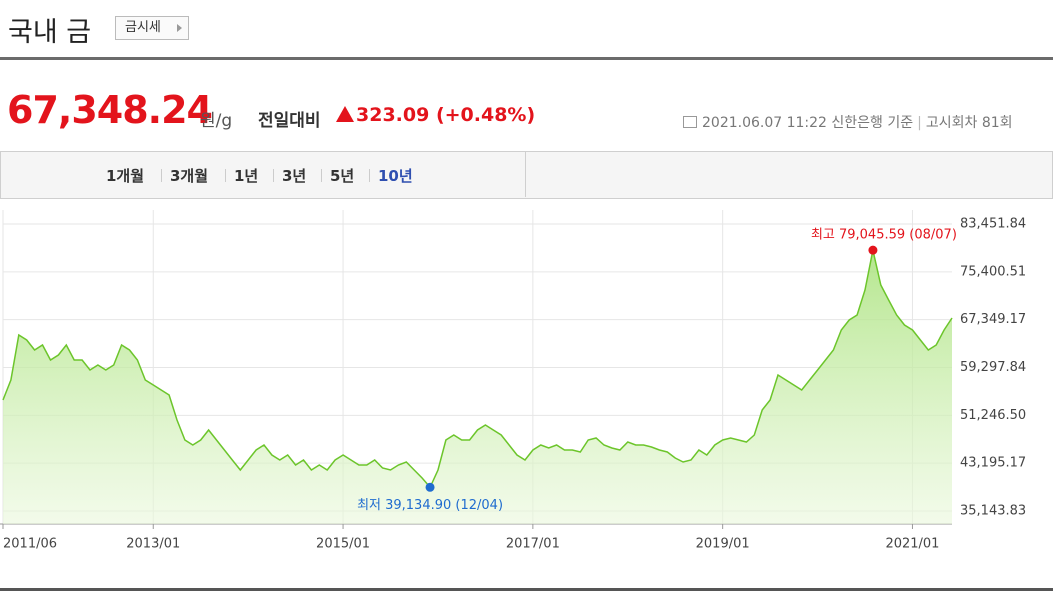  I want to click on calendar-icon, so click(690, 122).